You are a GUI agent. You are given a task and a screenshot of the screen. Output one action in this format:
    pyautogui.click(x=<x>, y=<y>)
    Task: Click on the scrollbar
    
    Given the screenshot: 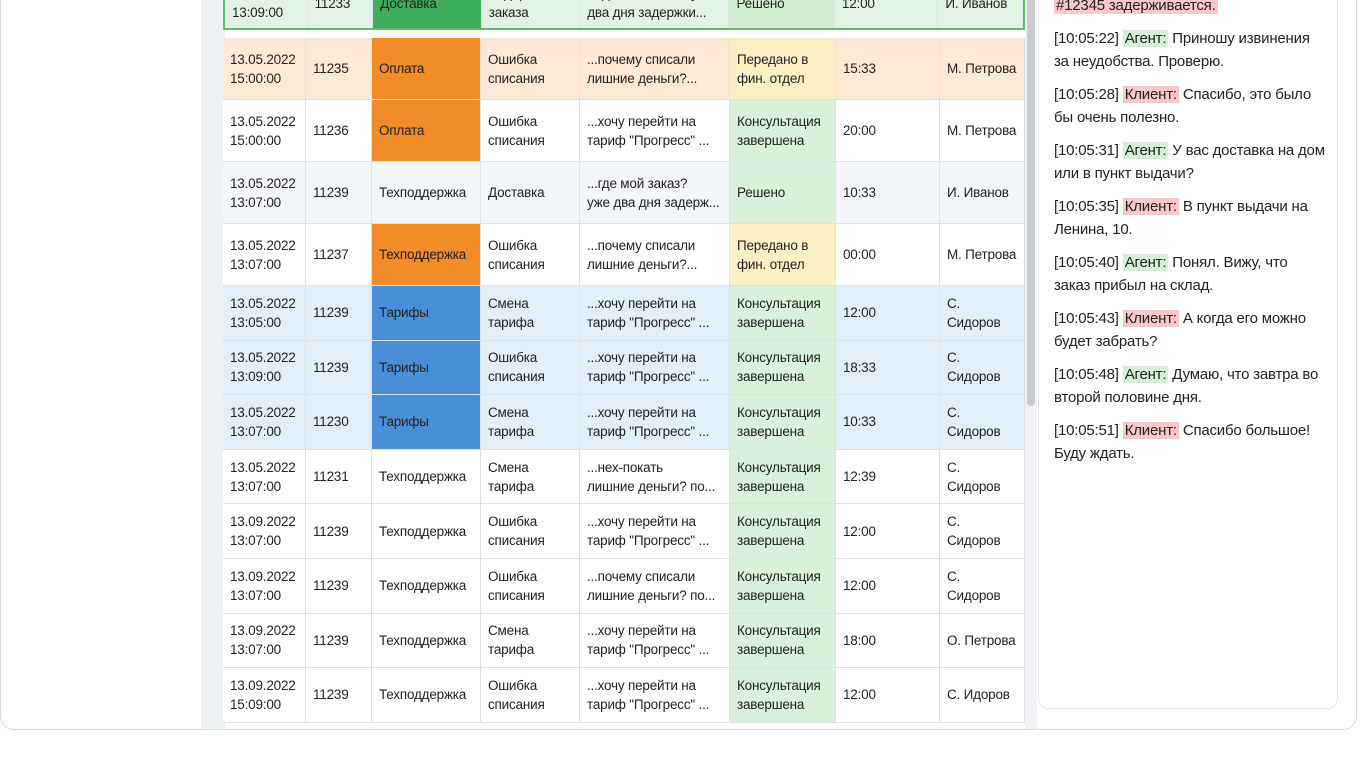 What is the action you would take?
    pyautogui.click(x=1031, y=364)
    